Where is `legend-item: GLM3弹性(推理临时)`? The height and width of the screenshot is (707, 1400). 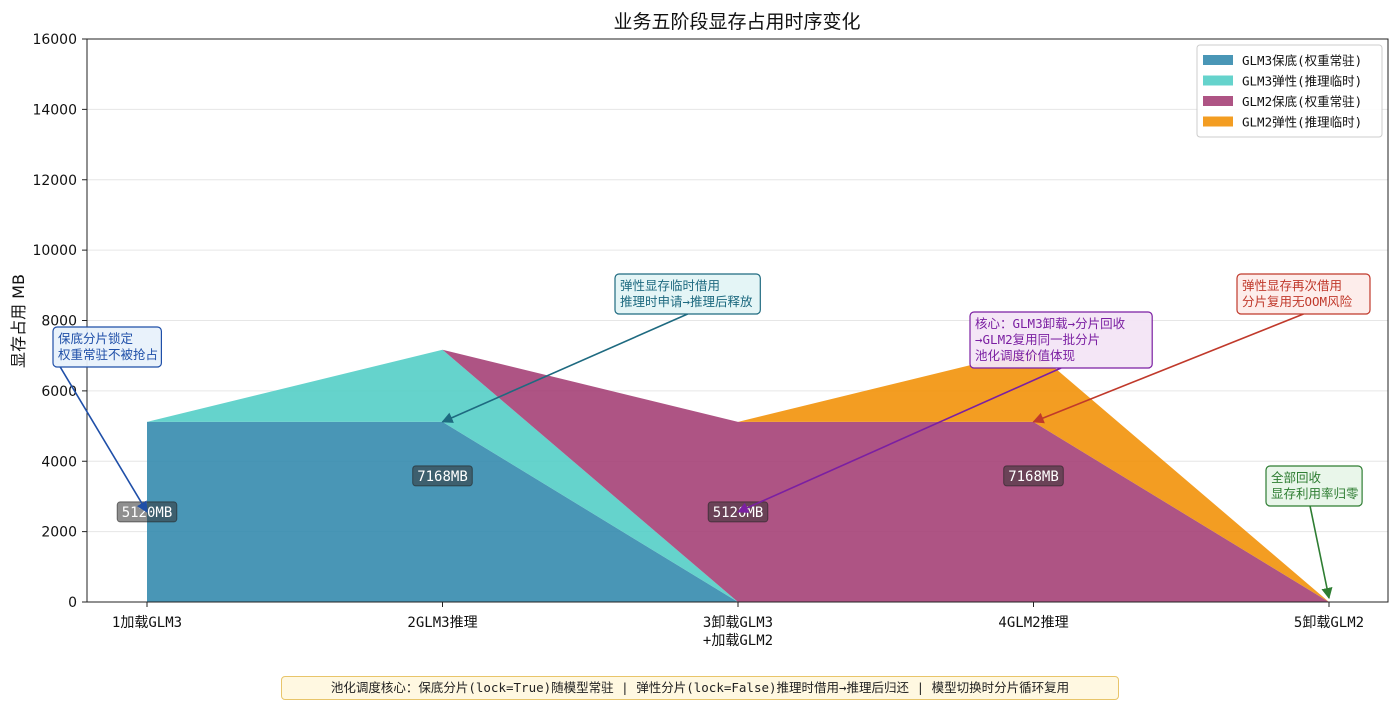 legend-item: GLM3弹性(推理临时) is located at coordinates (1282, 81).